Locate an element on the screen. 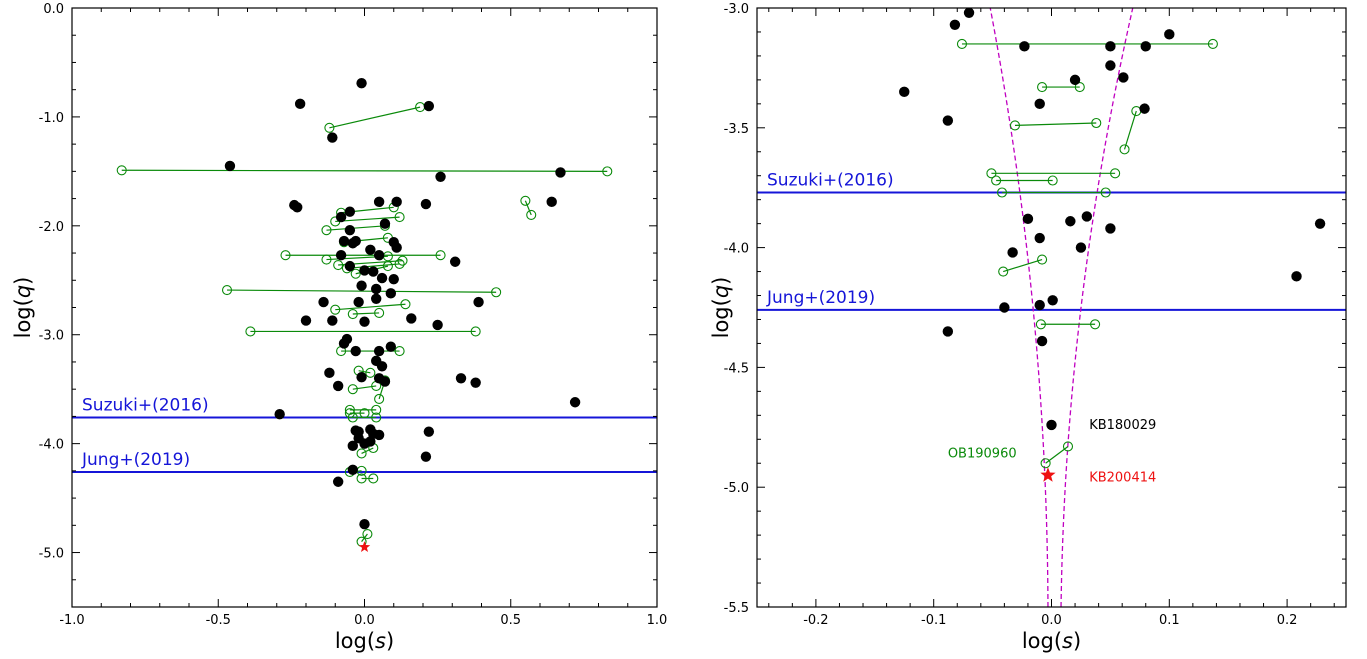  y-tick-label: -4.0 is located at coordinates (51, 445).